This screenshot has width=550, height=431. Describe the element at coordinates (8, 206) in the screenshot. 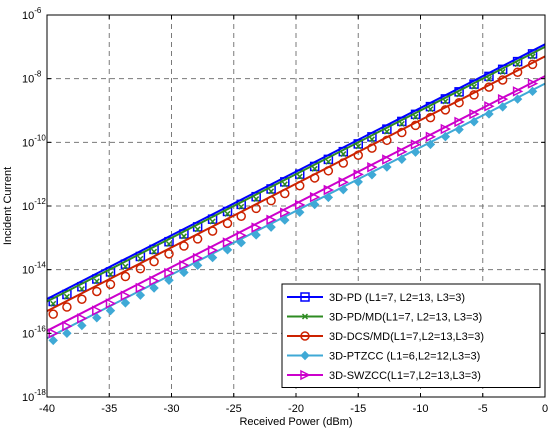

I see `y-axis-label: Incident Current` at that location.